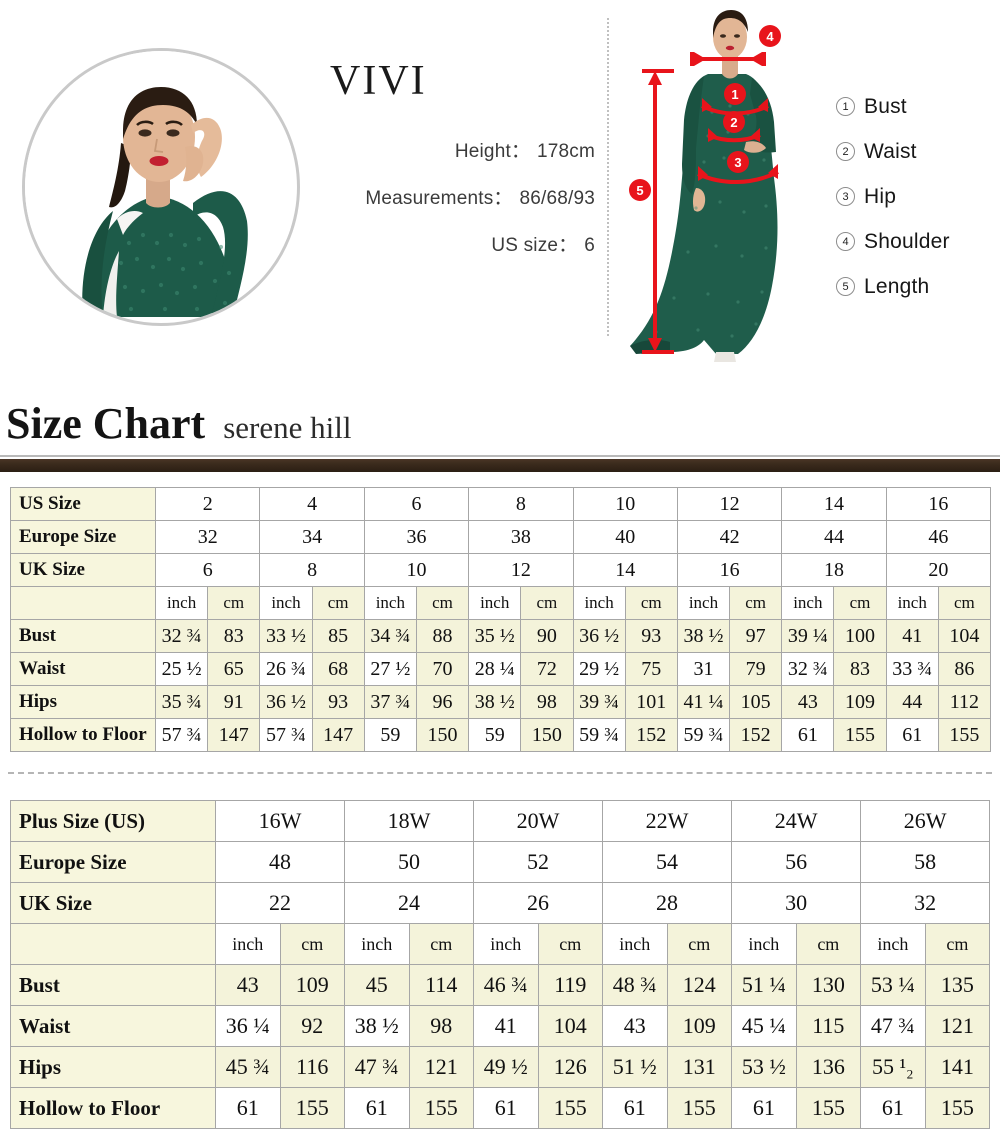 This screenshot has height=1129, width=1000. I want to click on cell-us-size-0: 2, so click(207, 504).